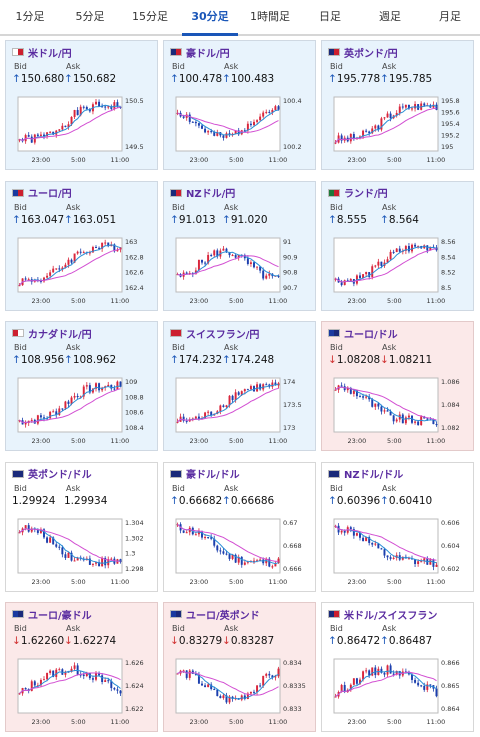  Describe the element at coordinates (398, 691) in the screenshot. I see `mini-chart: 0.866 0.865 0.864 23:00 5:00 11:00` at that location.